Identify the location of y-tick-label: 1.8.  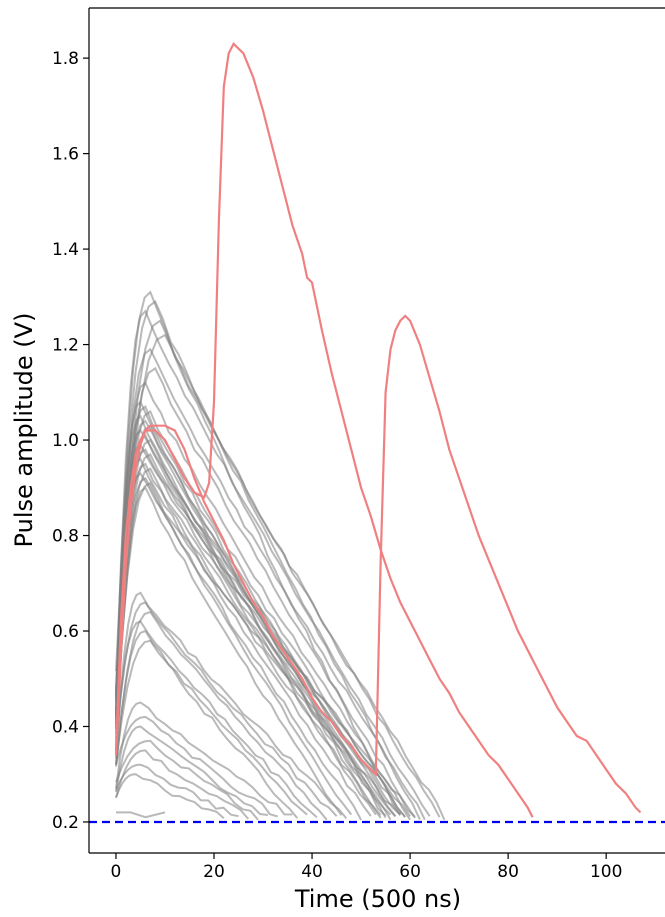
(65, 59).